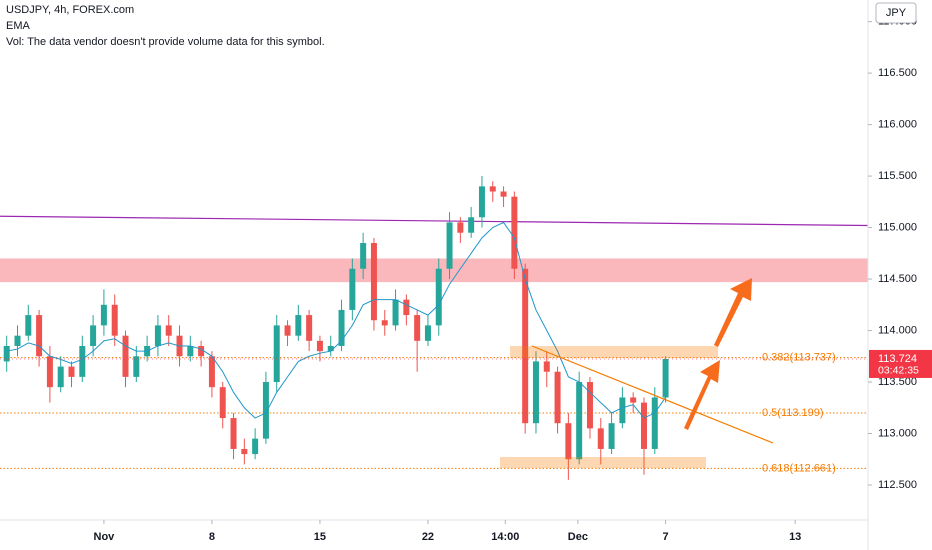 Image resolution: width=932 pixels, height=550 pixels. I want to click on x-tick-label: 13, so click(795, 537).